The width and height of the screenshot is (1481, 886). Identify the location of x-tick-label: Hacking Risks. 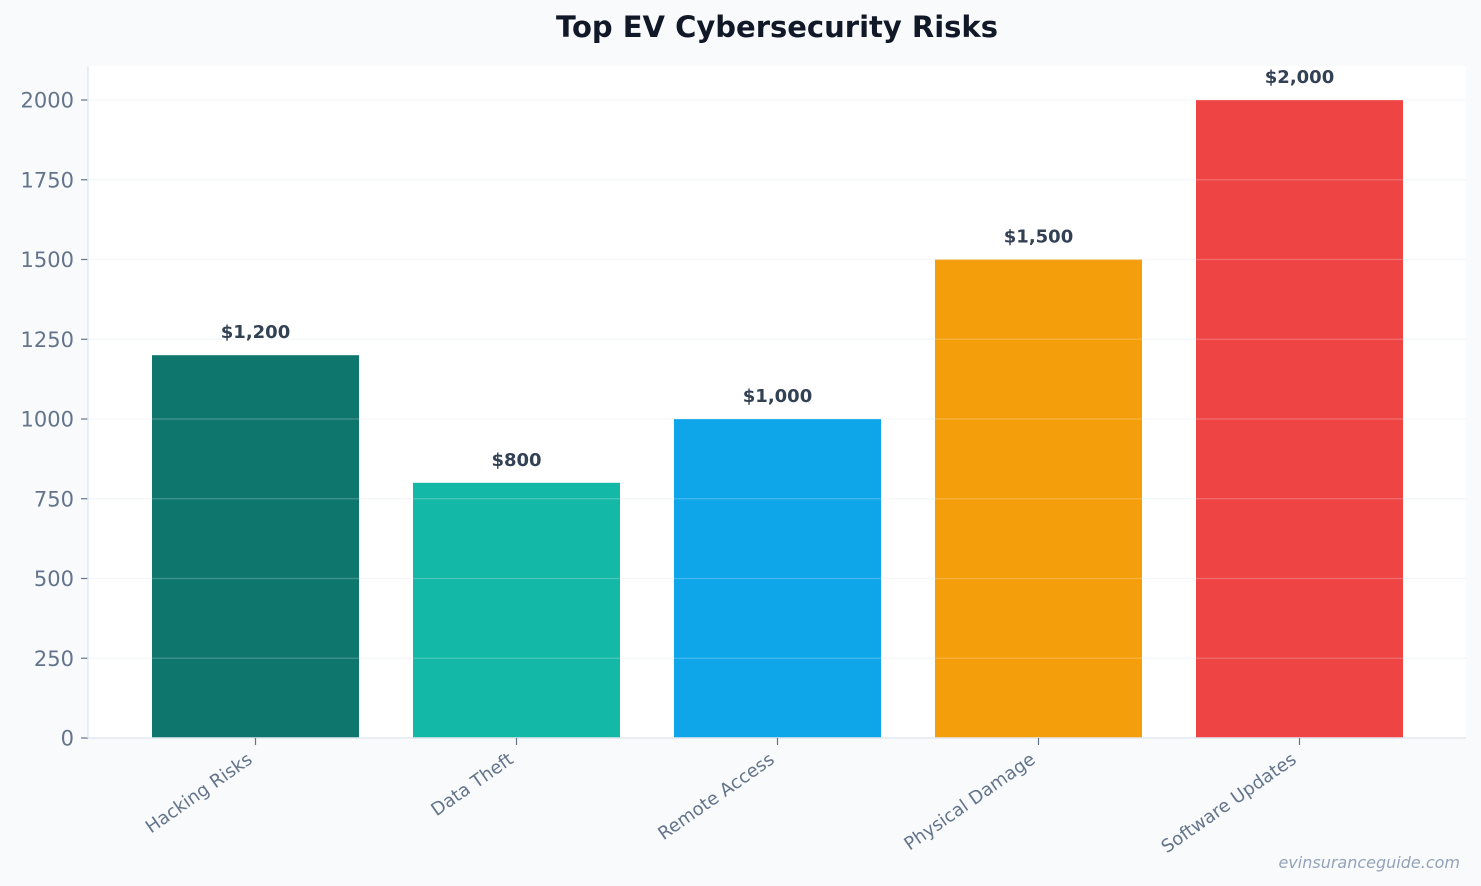
(199, 793).